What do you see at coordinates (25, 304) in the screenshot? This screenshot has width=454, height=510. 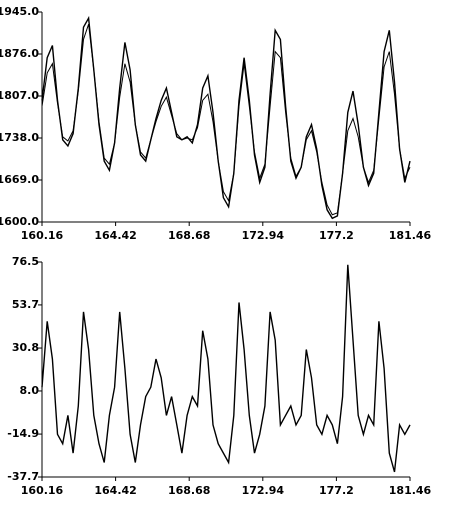 I see `y-tick-label: 53.7` at bounding box center [25, 304].